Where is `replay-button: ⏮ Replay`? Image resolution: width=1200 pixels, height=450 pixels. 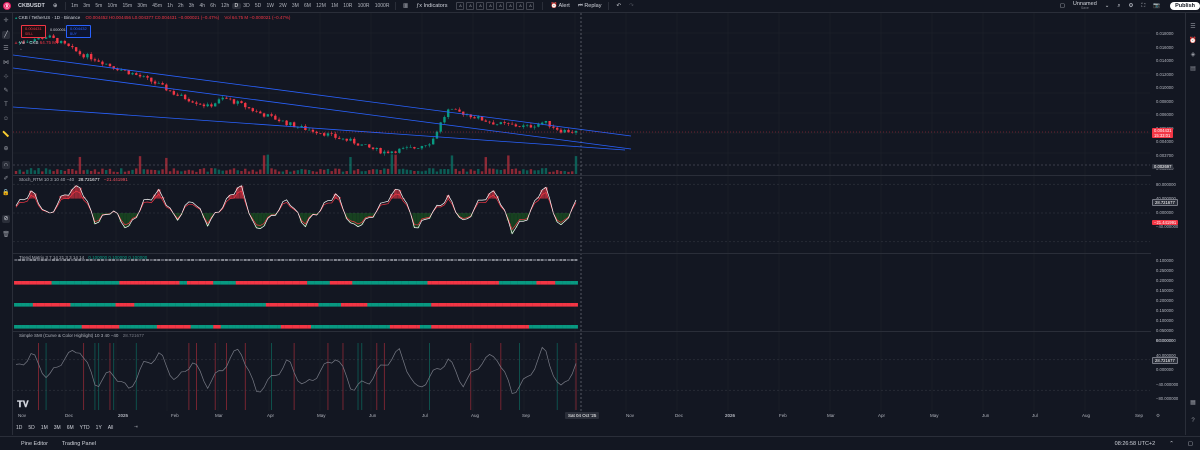
replay-button: ⏮ Replay is located at coordinates (590, 6).